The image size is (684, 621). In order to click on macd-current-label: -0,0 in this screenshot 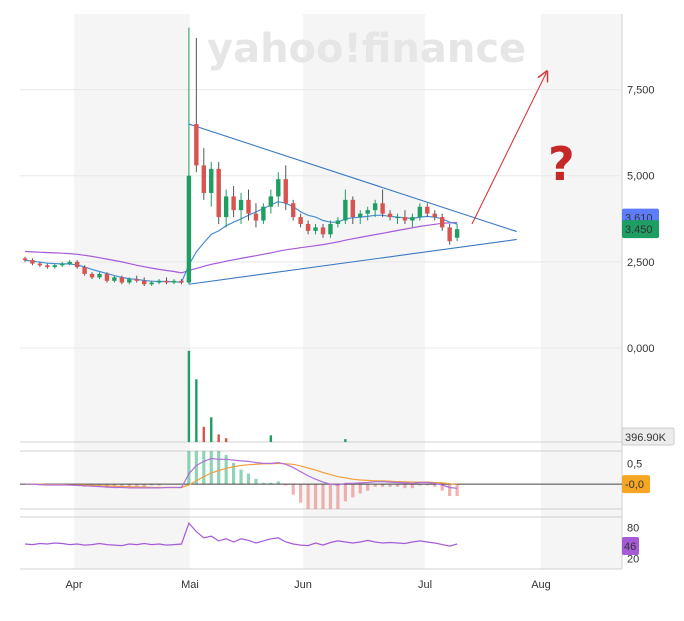, I will do `click(634, 485)`.